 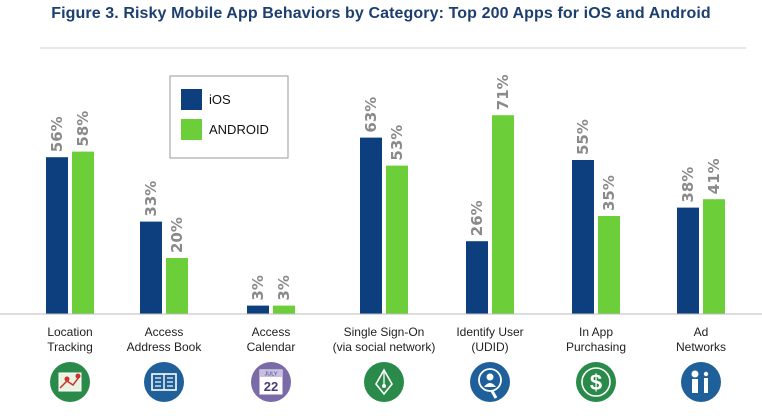 I want to click on data-label-ios-5: 55%, so click(x=583, y=137).